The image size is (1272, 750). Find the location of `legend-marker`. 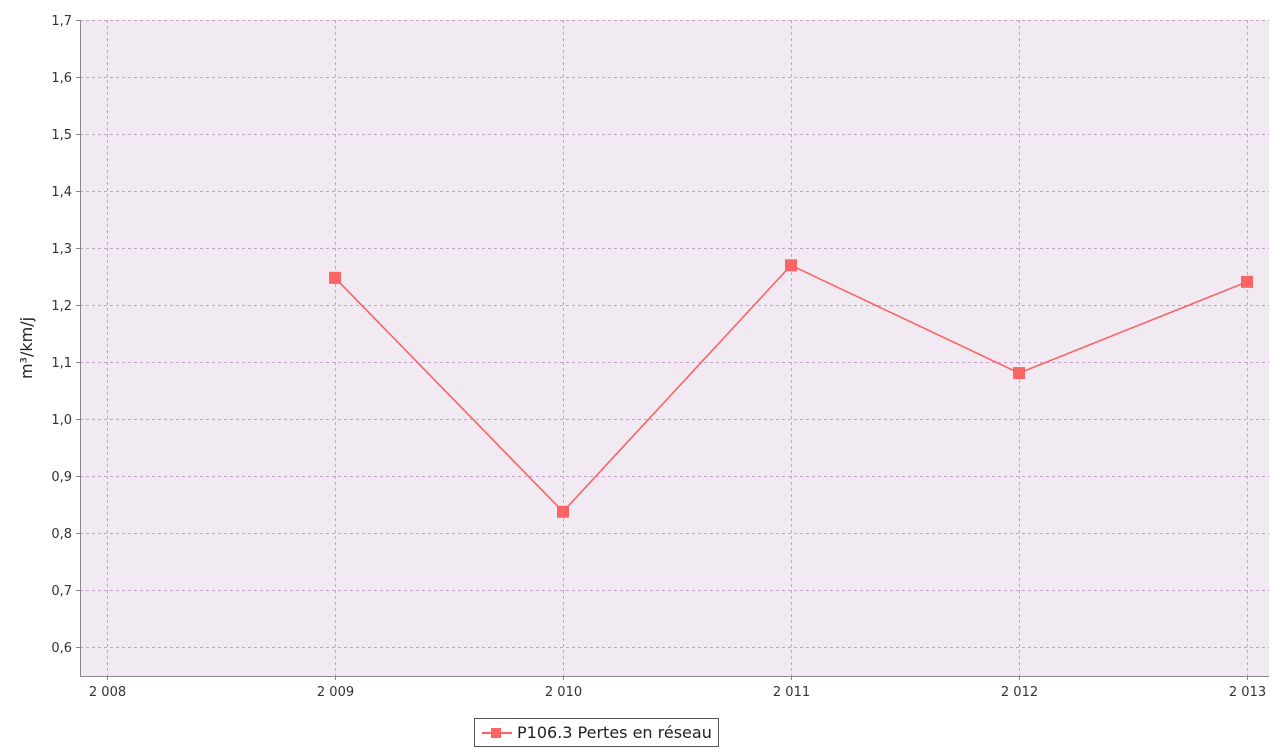

legend-marker is located at coordinates (496, 732).